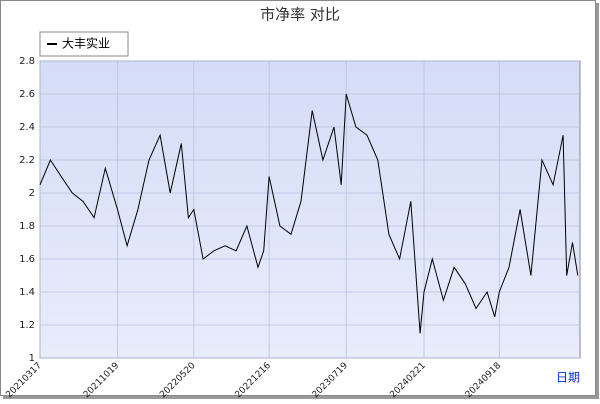 The image size is (600, 404). I want to click on y-tick-label: 2.6, so click(27, 94).